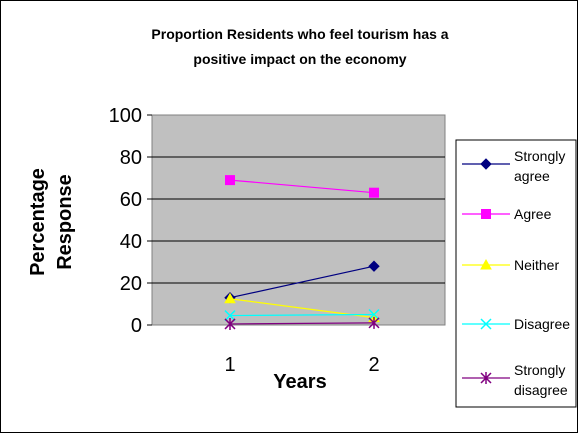 The image size is (578, 433). I want to click on y-tick-label: 100, so click(125, 116).